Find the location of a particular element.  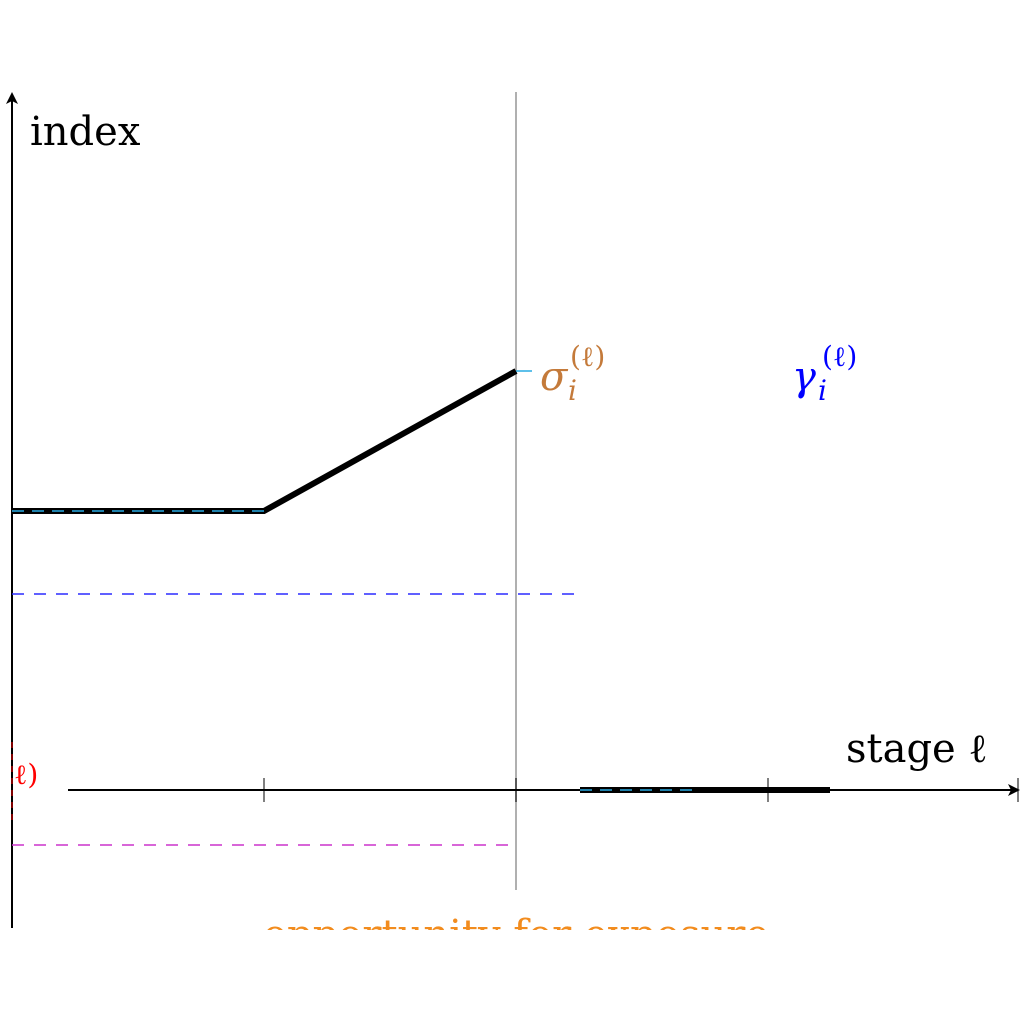

index-curve is located at coordinates (265, 441).